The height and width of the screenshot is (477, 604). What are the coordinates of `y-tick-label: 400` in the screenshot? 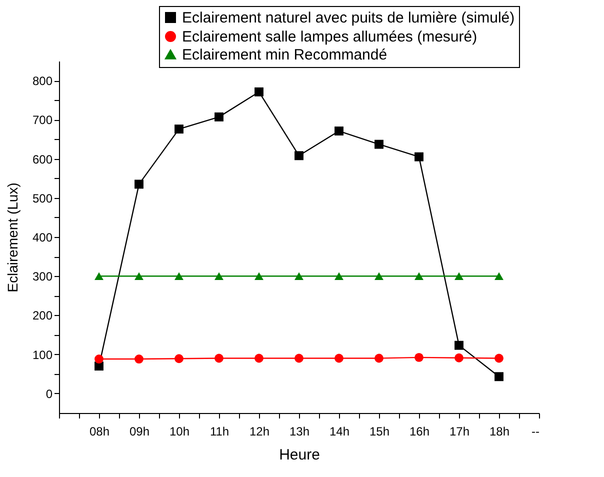 It's located at (42, 237).